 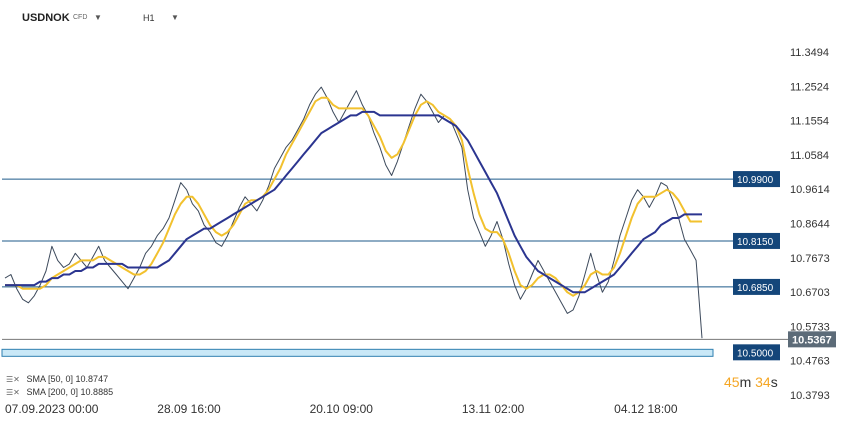 What do you see at coordinates (810, 327) in the screenshot?
I see `y-tick-label: 10.5733` at bounding box center [810, 327].